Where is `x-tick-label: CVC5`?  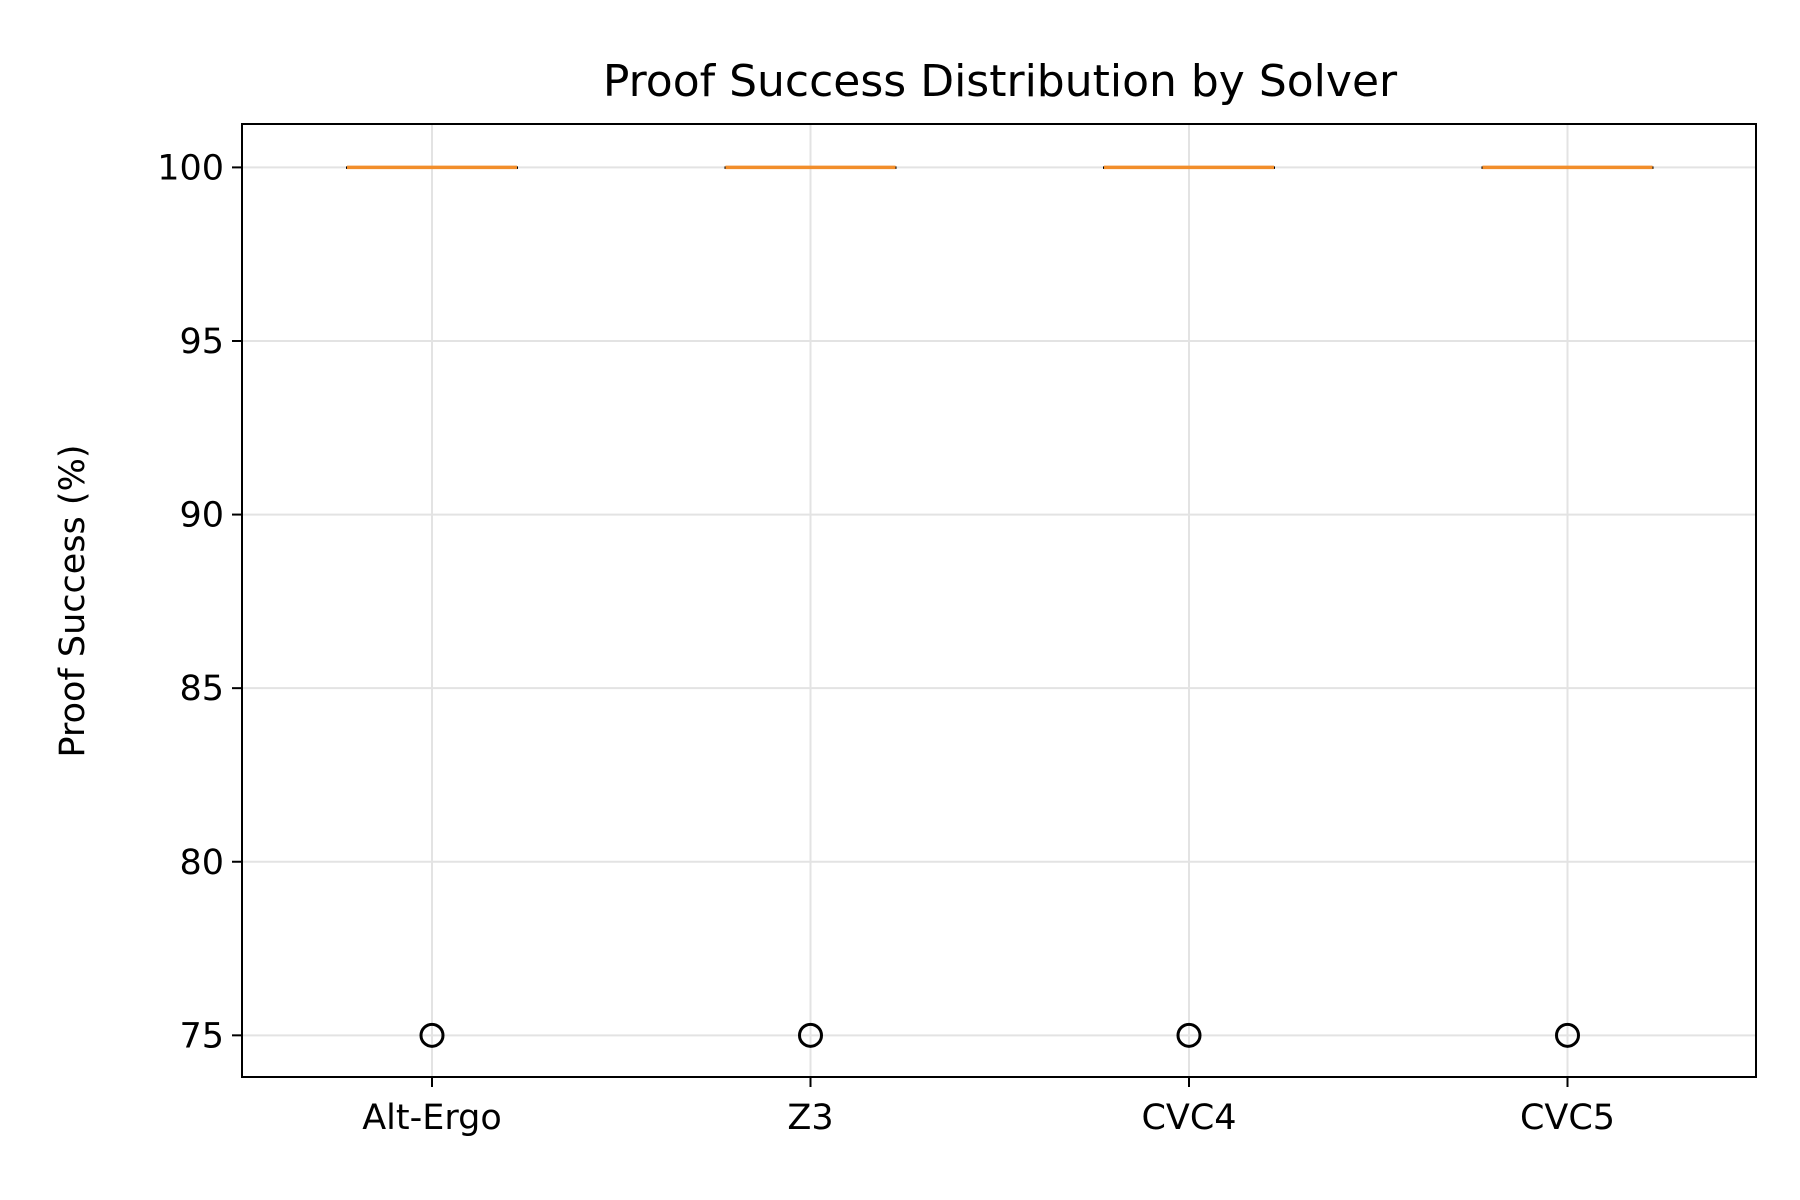
x-tick-label: CVC5 is located at coordinates (1567, 1118).